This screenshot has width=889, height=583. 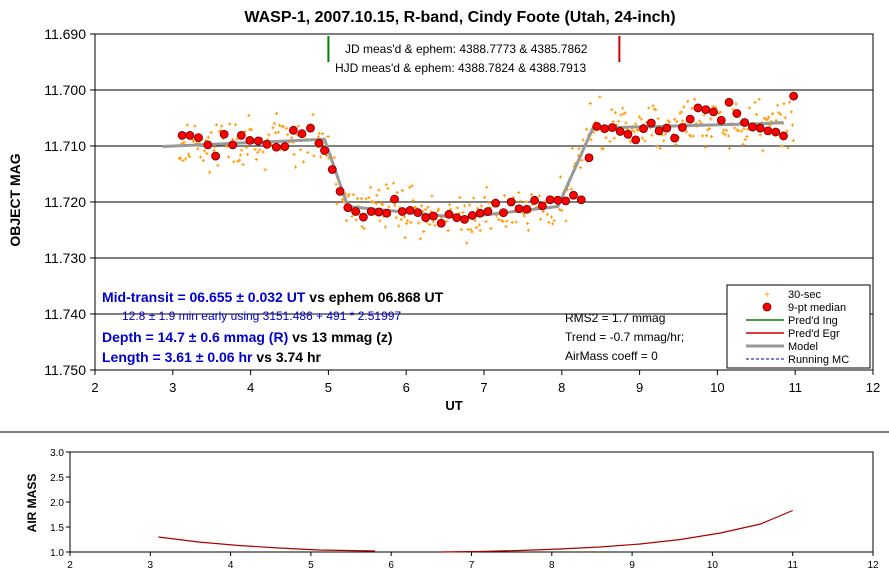 I want to click on airmass-x-tick-label: 8, so click(x=552, y=565).